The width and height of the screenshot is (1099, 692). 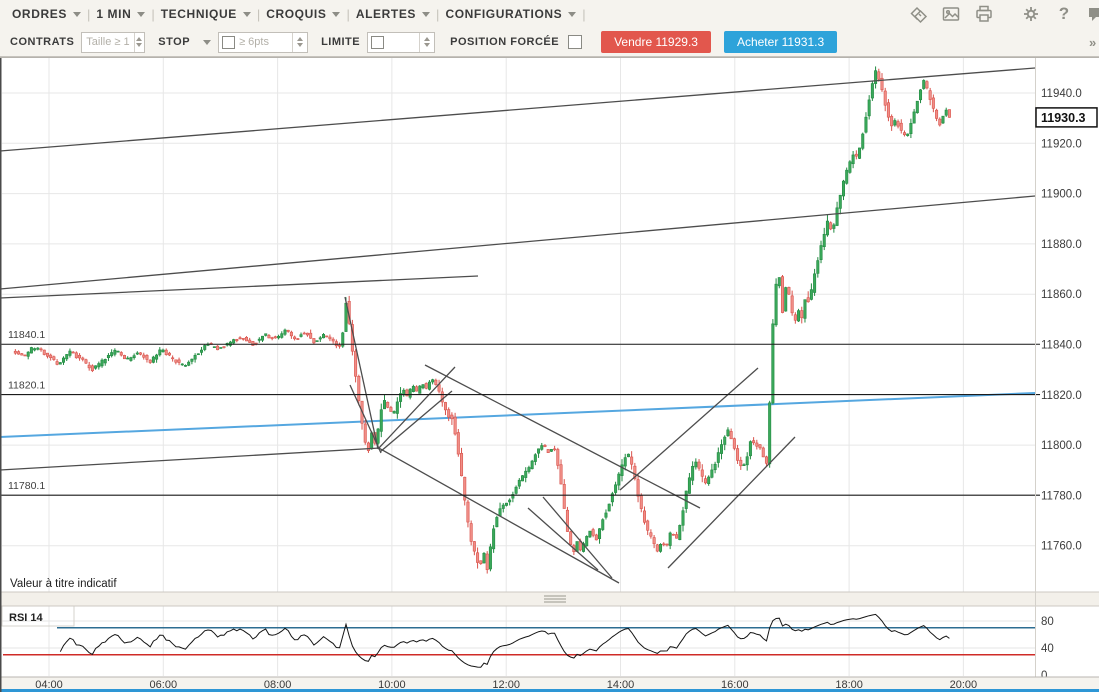 I want to click on forced-position-label: POSITION FORCÉE, so click(x=505, y=42).